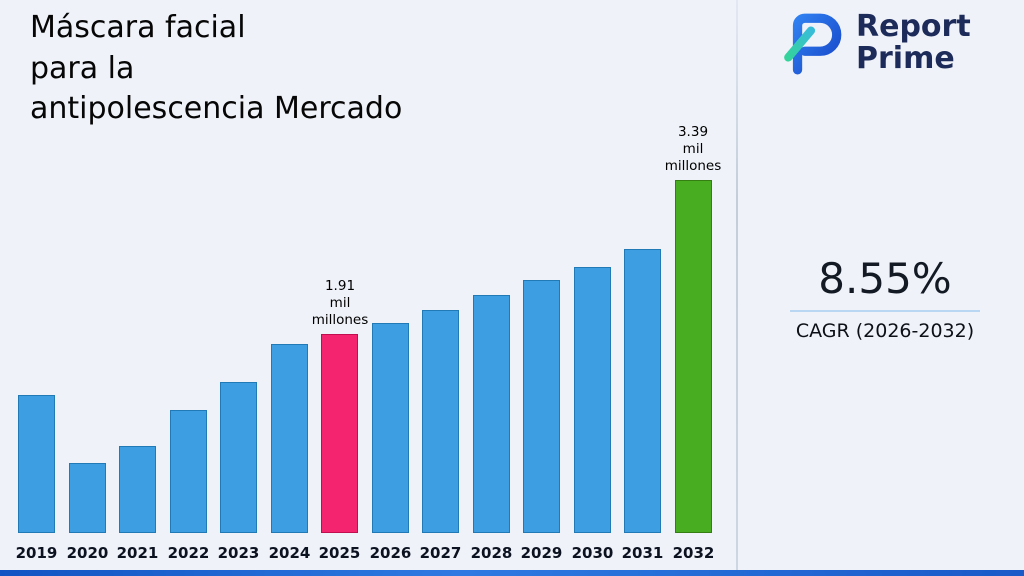 This screenshot has height=576, width=1024. Describe the element at coordinates (188, 471) in the screenshot. I see `bar-2022` at that location.